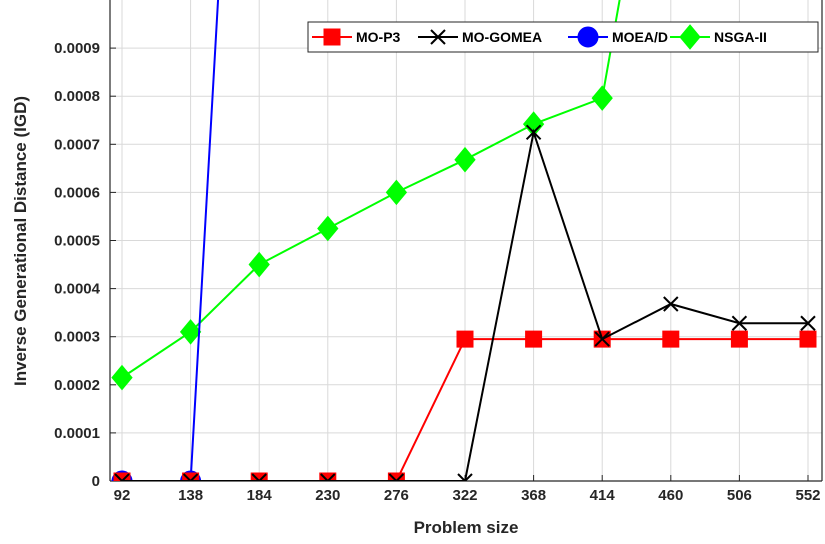 The height and width of the screenshot is (544, 825). What do you see at coordinates (690, 37) in the screenshot?
I see `legend-marker-nsga-ii` at bounding box center [690, 37].